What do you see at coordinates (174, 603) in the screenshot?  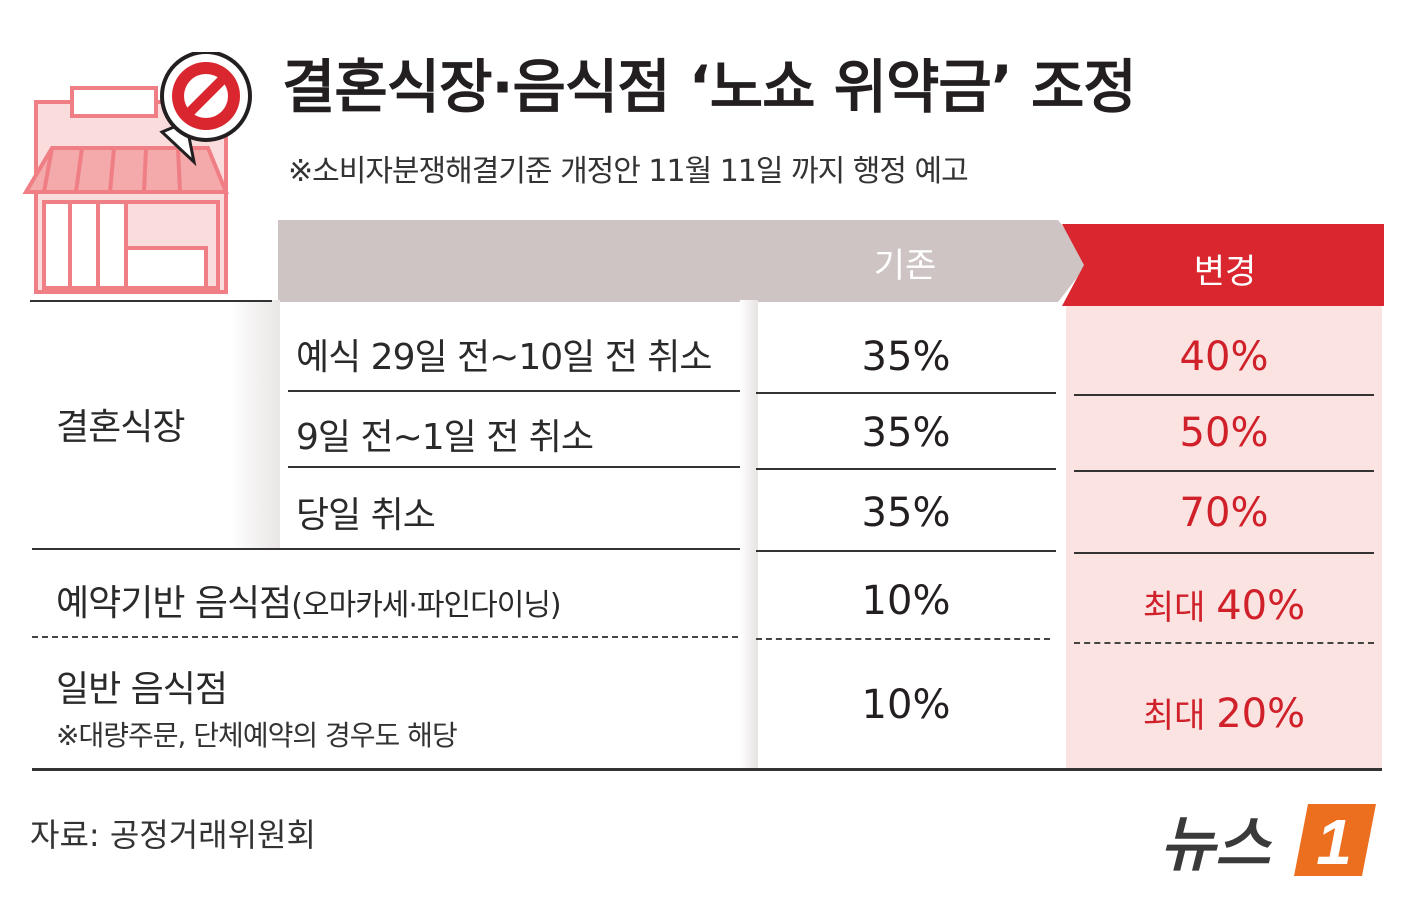 I see `reservation-label-main: 예약기반 음식점` at bounding box center [174, 603].